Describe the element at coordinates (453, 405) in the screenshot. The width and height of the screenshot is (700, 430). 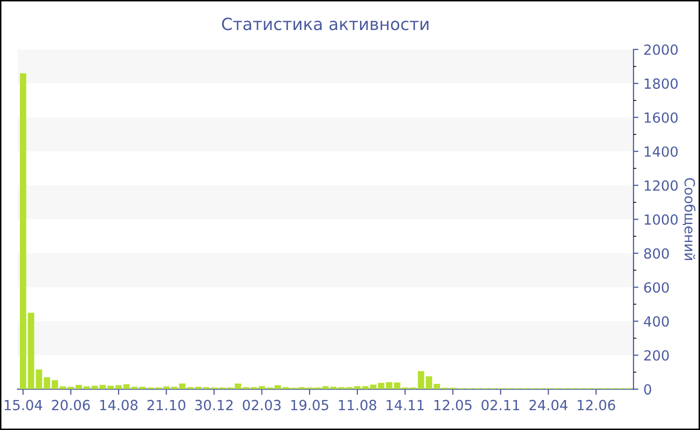
I see `x-tick-label: 12.05` at that location.